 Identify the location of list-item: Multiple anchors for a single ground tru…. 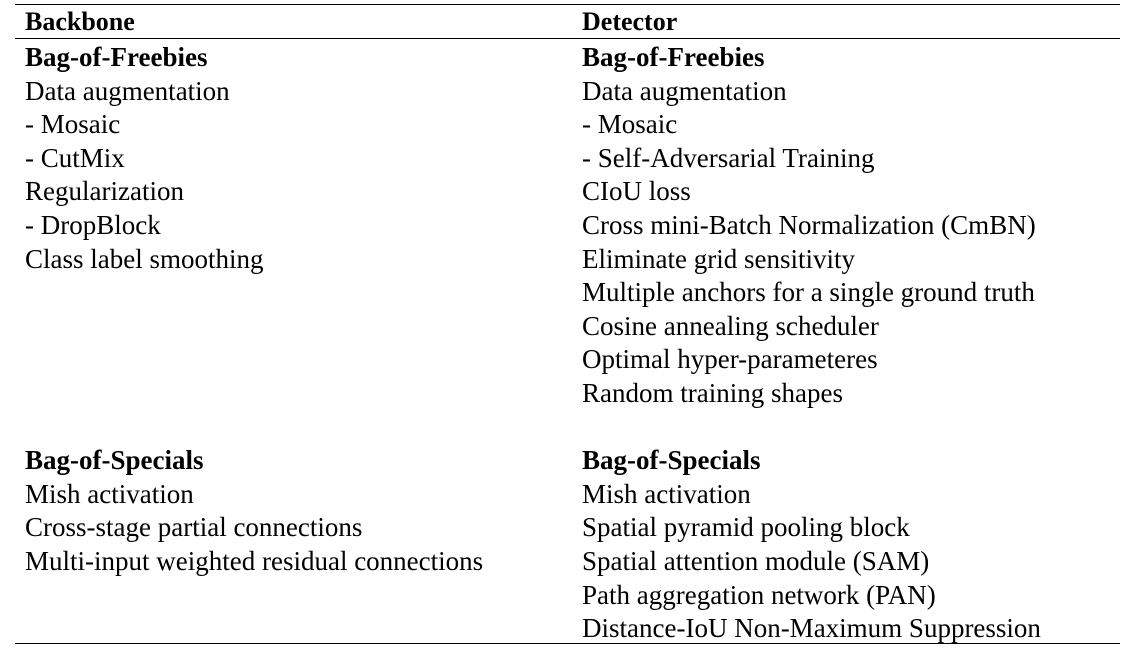
(808, 292).